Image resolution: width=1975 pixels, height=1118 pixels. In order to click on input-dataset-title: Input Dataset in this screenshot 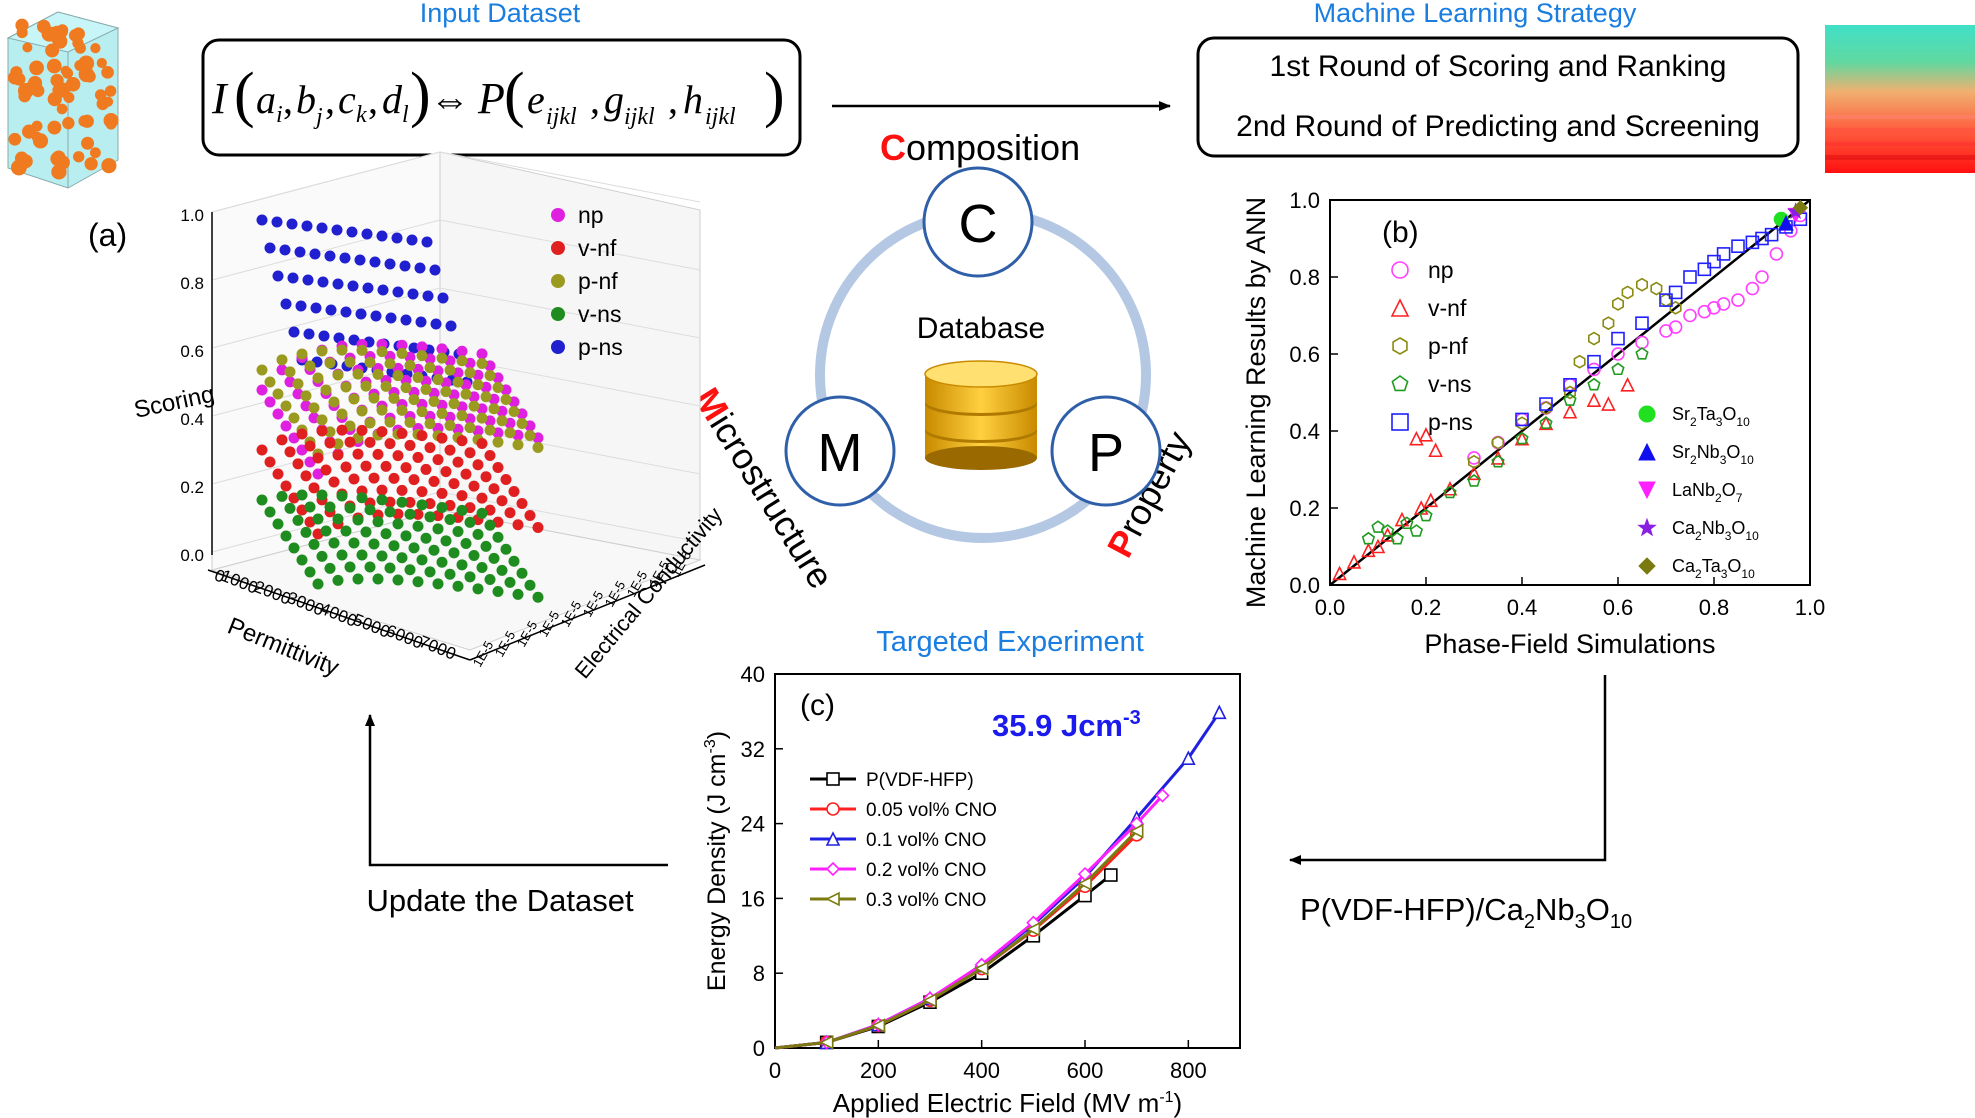, I will do `click(500, 14)`.